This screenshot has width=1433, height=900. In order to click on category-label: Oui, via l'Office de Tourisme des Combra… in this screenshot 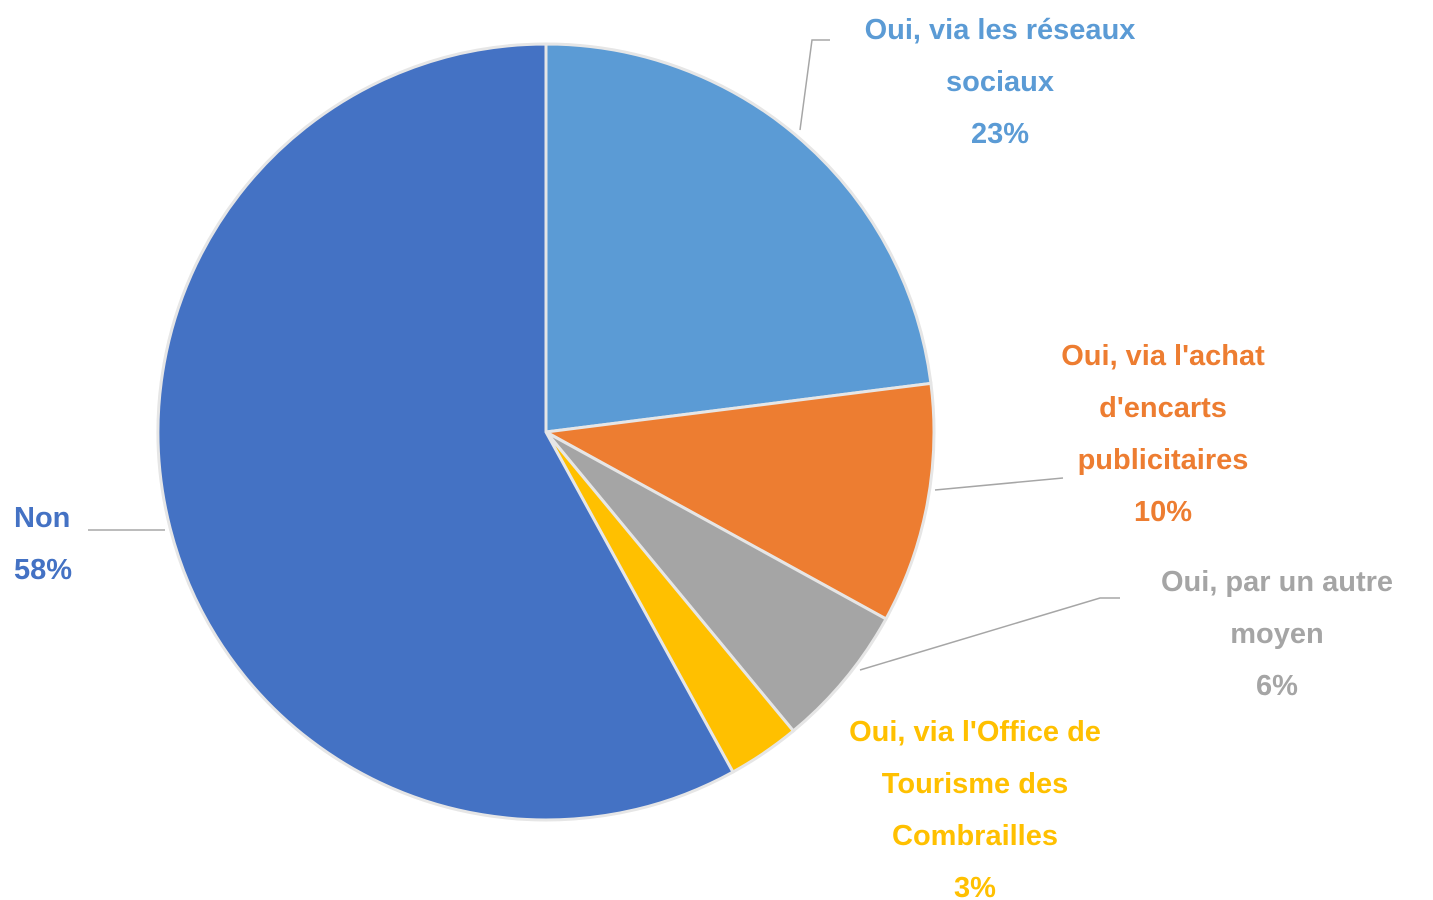, I will do `click(975, 784)`.